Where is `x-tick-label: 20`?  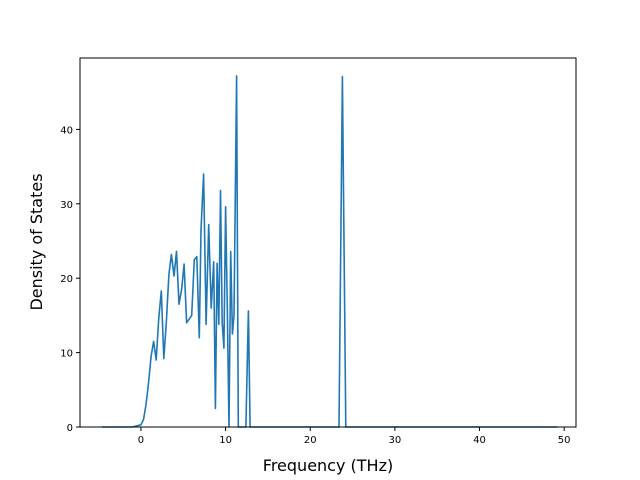
x-tick-label: 20 is located at coordinates (310, 440).